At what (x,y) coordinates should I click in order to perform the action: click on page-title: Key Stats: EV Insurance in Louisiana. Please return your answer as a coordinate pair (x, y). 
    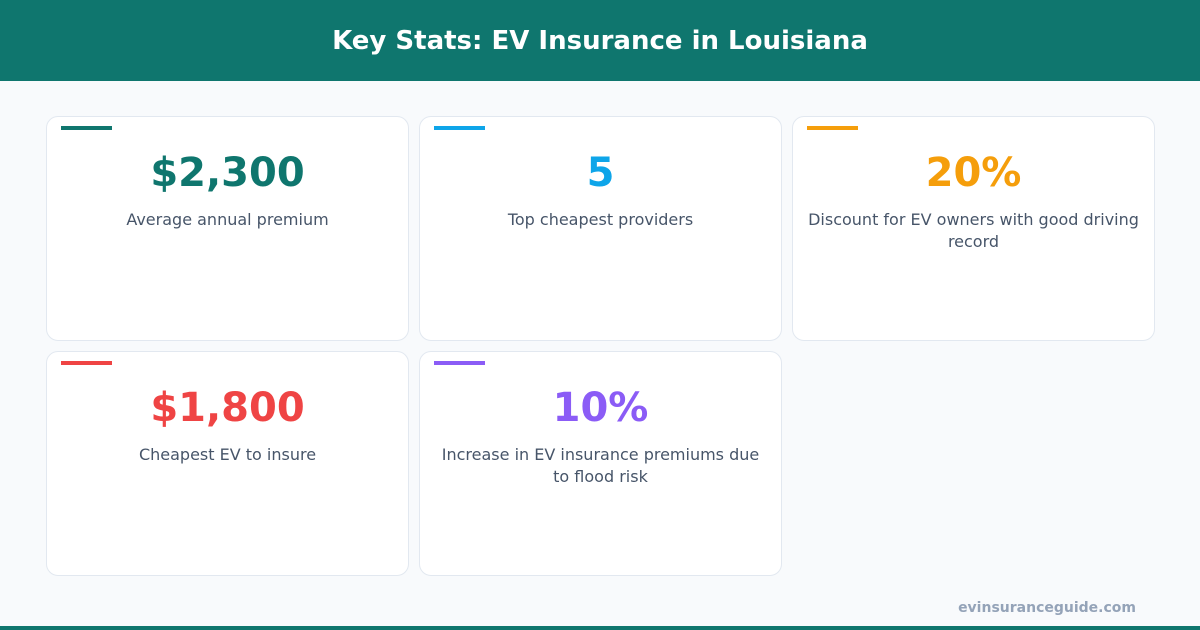
    Looking at the image, I should click on (600, 40).